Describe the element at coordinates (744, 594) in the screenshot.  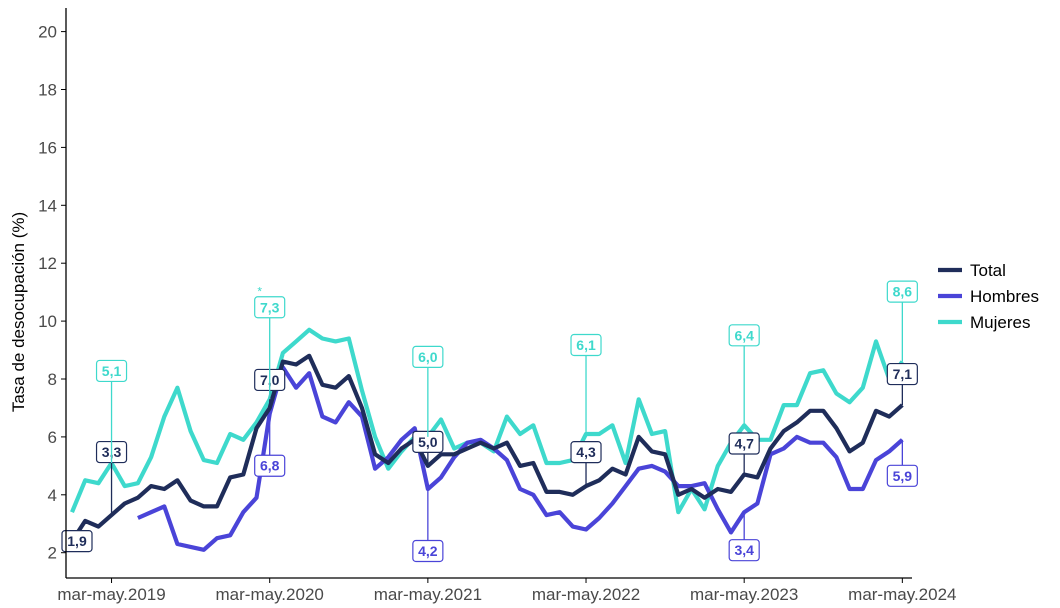
I see `x-tick-label: mar-may.2023` at that location.